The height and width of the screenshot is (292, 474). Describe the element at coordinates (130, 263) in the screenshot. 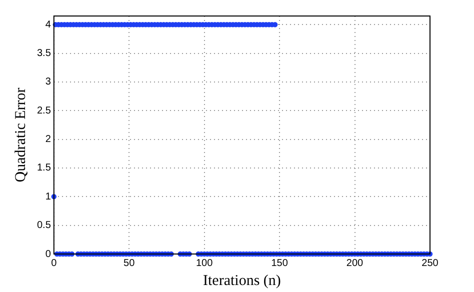

I see `x-tick-label: 50` at that location.